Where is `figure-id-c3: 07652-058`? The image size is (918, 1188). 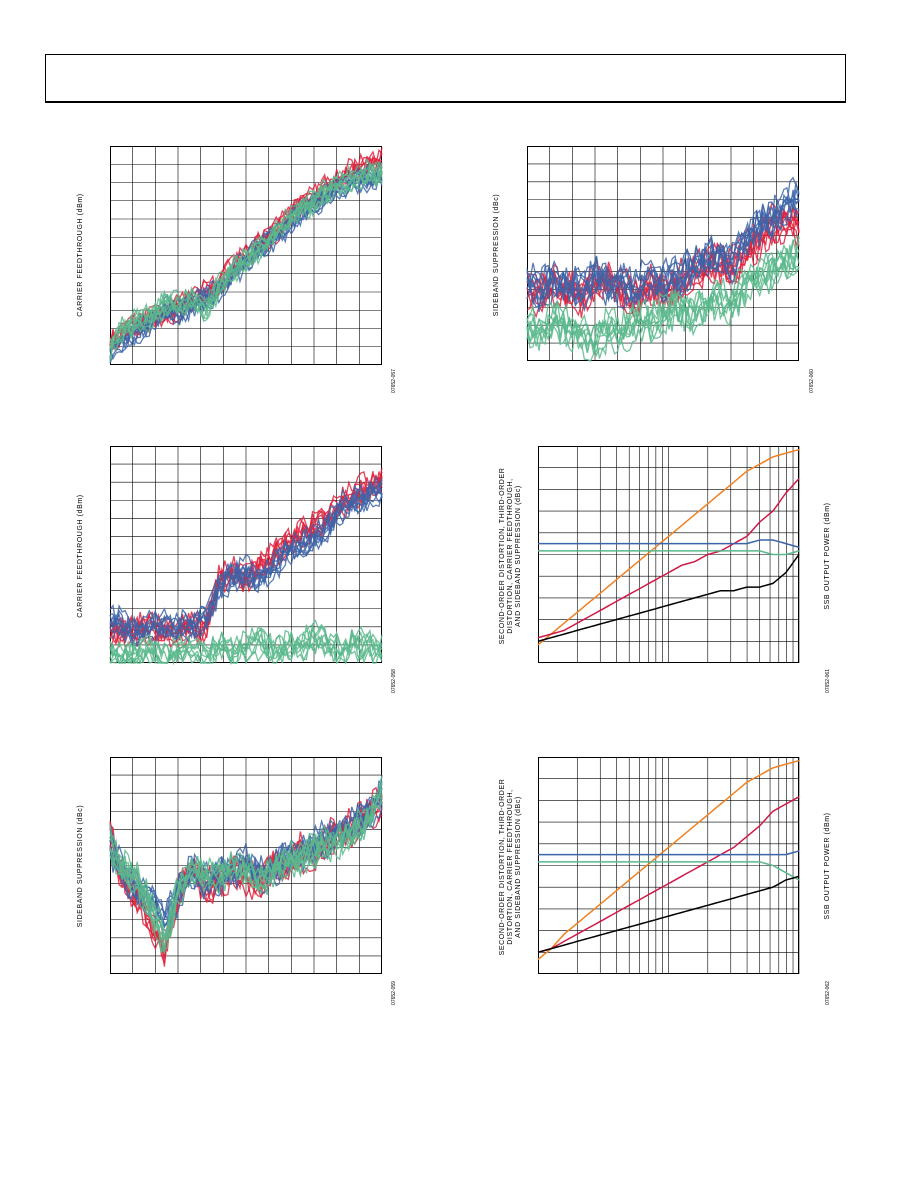 figure-id-c3: 07652-058 is located at coordinates (393, 681).